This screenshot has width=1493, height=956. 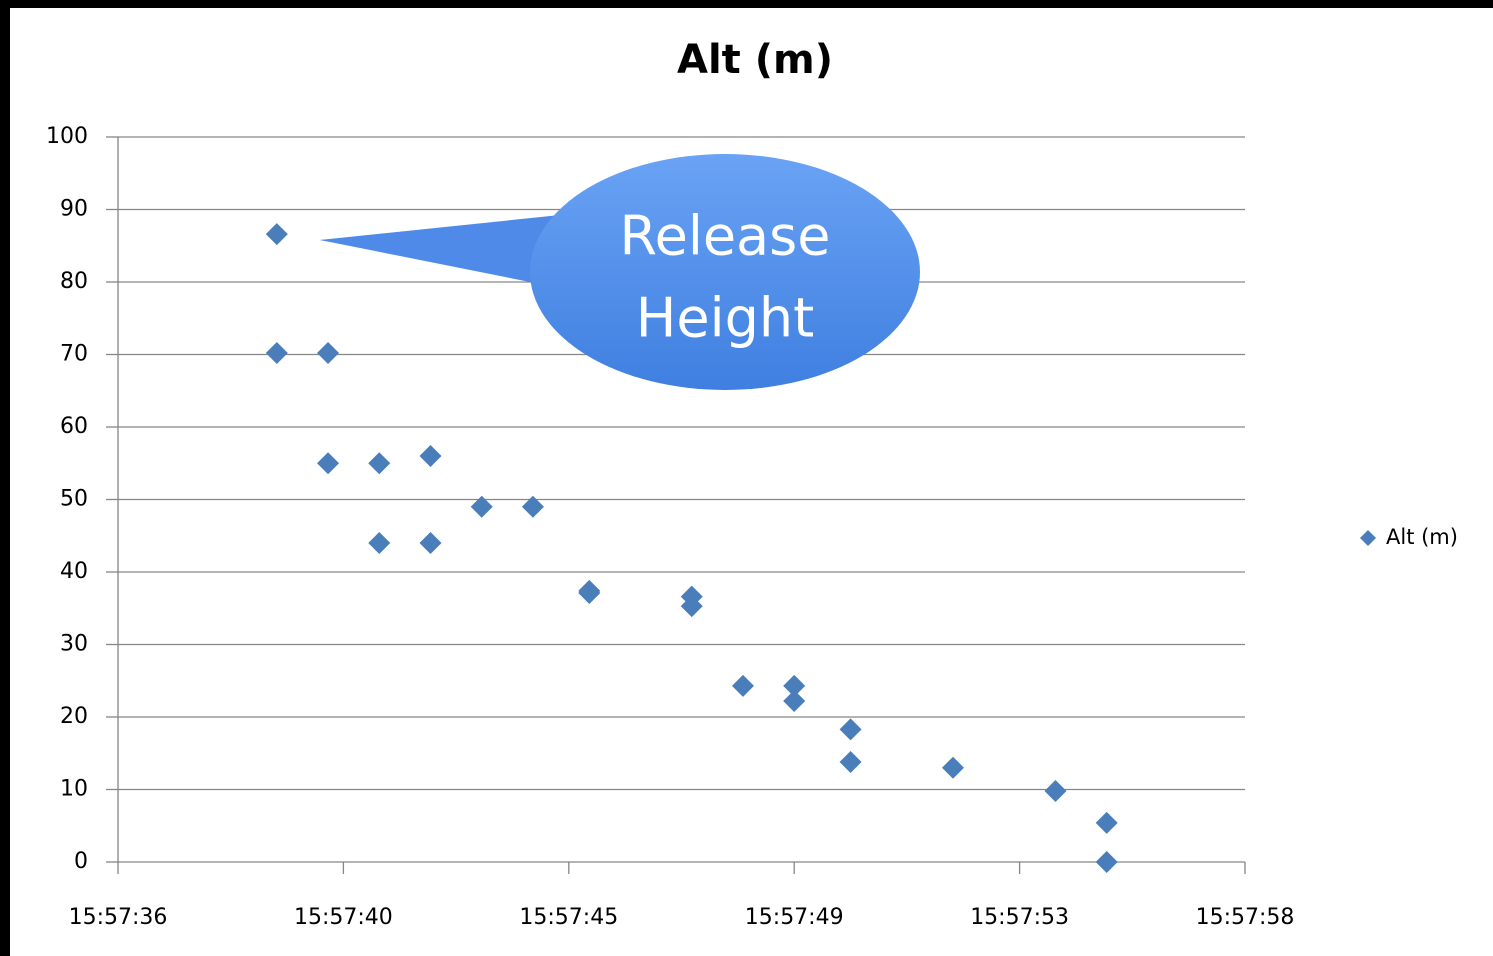 I want to click on annotation-line: Height, so click(x=725, y=318).